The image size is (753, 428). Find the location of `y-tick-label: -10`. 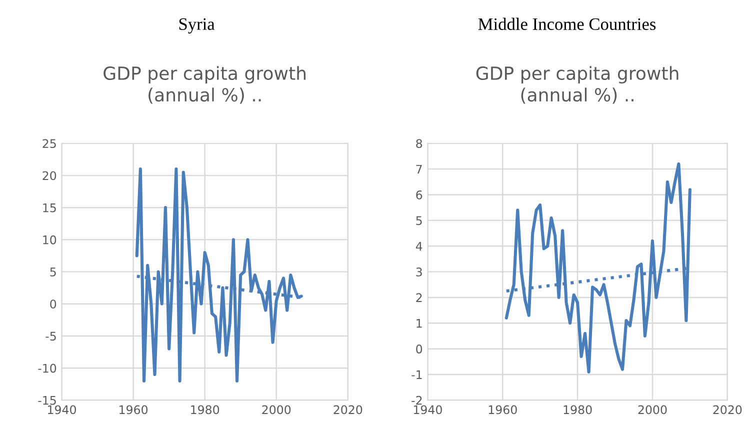

y-tick-label: -10 is located at coordinates (47, 368).